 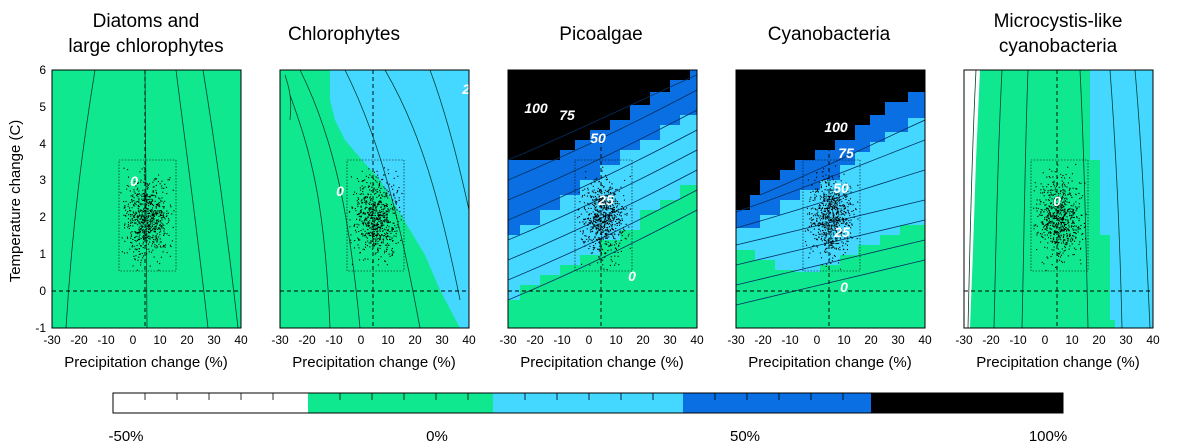 What do you see at coordinates (494, 396) in the screenshot?
I see `colorbar-ticks` at bounding box center [494, 396].